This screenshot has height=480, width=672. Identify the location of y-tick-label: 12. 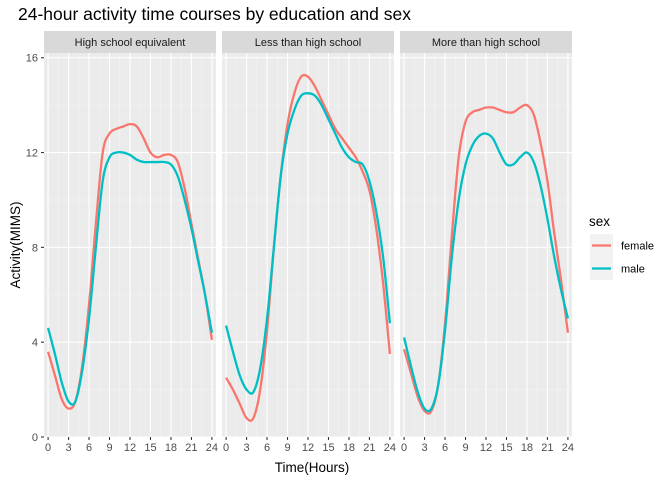
(32, 154).